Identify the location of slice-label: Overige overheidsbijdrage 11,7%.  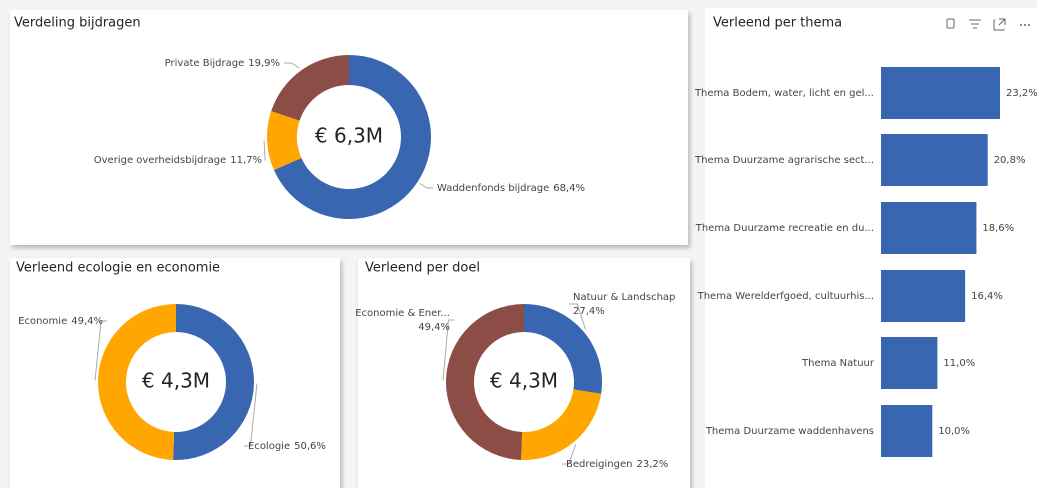
(178, 160).